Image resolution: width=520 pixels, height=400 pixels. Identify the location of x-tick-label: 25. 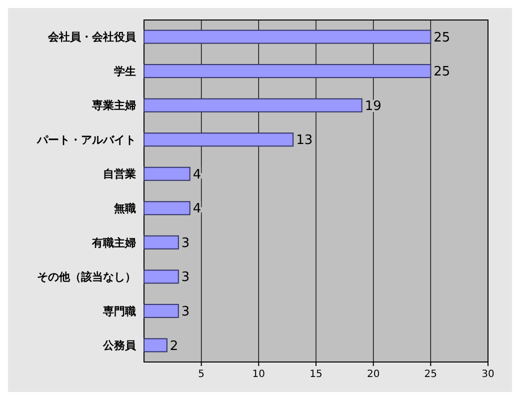
(431, 374).